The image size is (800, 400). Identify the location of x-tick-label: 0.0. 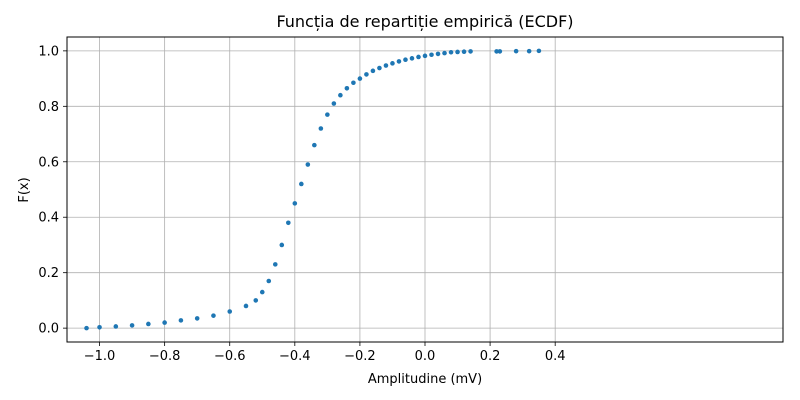
(425, 356).